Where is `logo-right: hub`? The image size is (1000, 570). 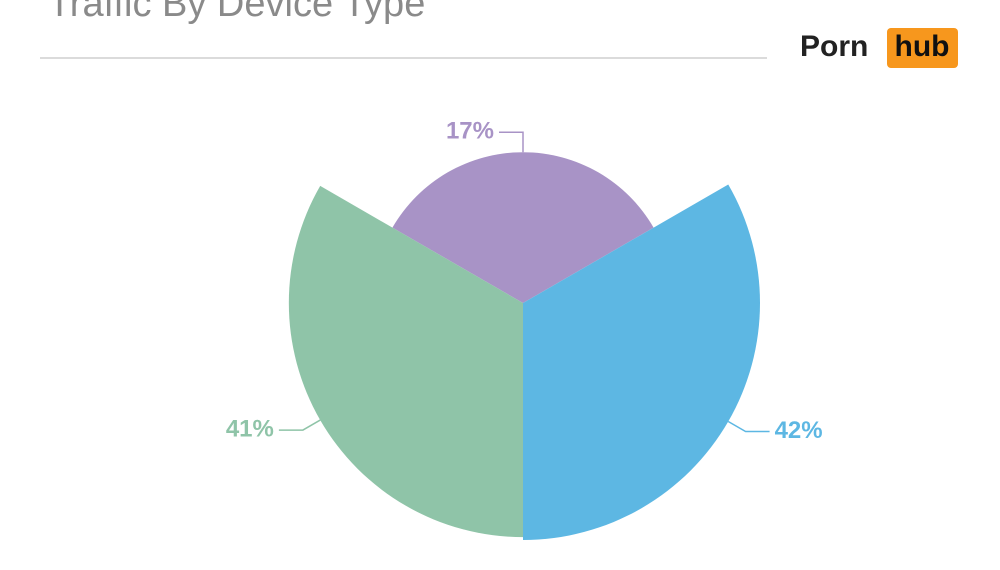
logo-right: hub is located at coordinates (922, 46).